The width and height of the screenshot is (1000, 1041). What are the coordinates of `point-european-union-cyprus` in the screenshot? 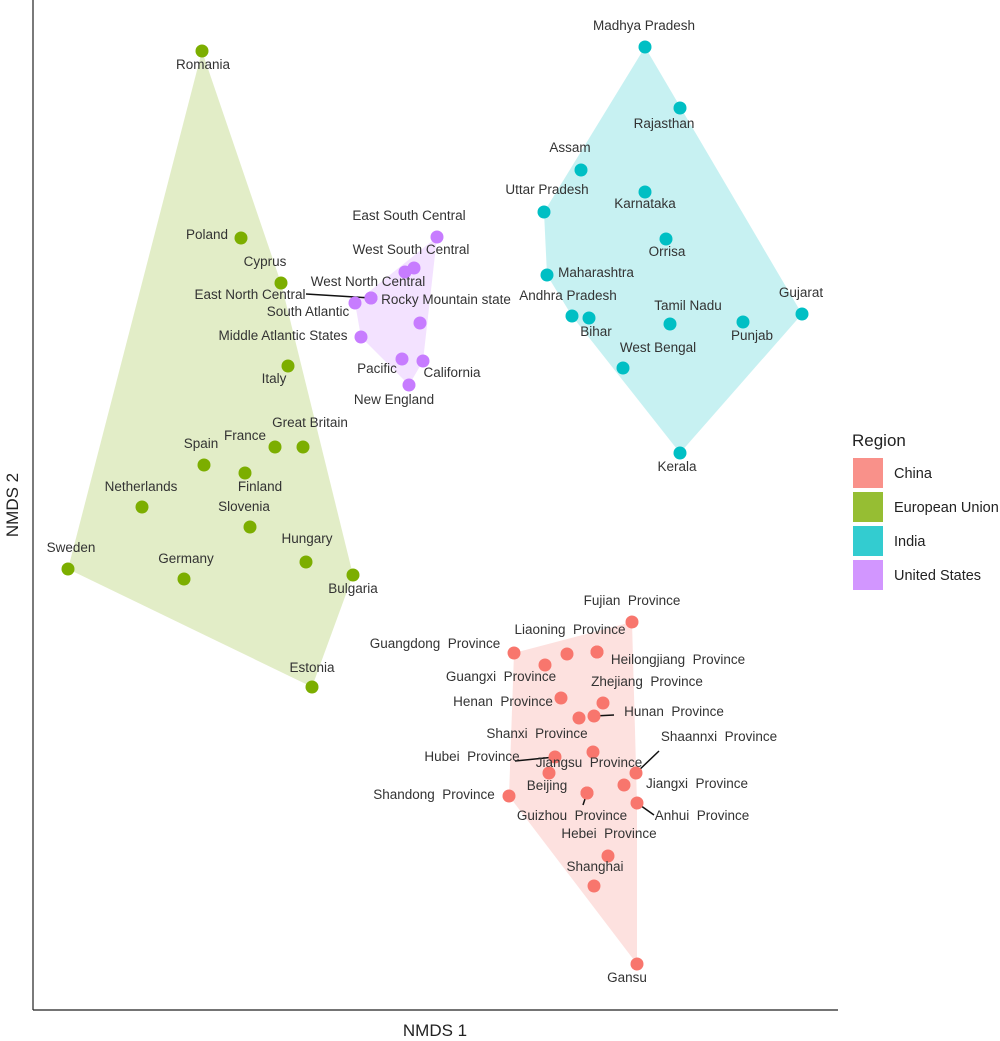 It's located at (281, 283).